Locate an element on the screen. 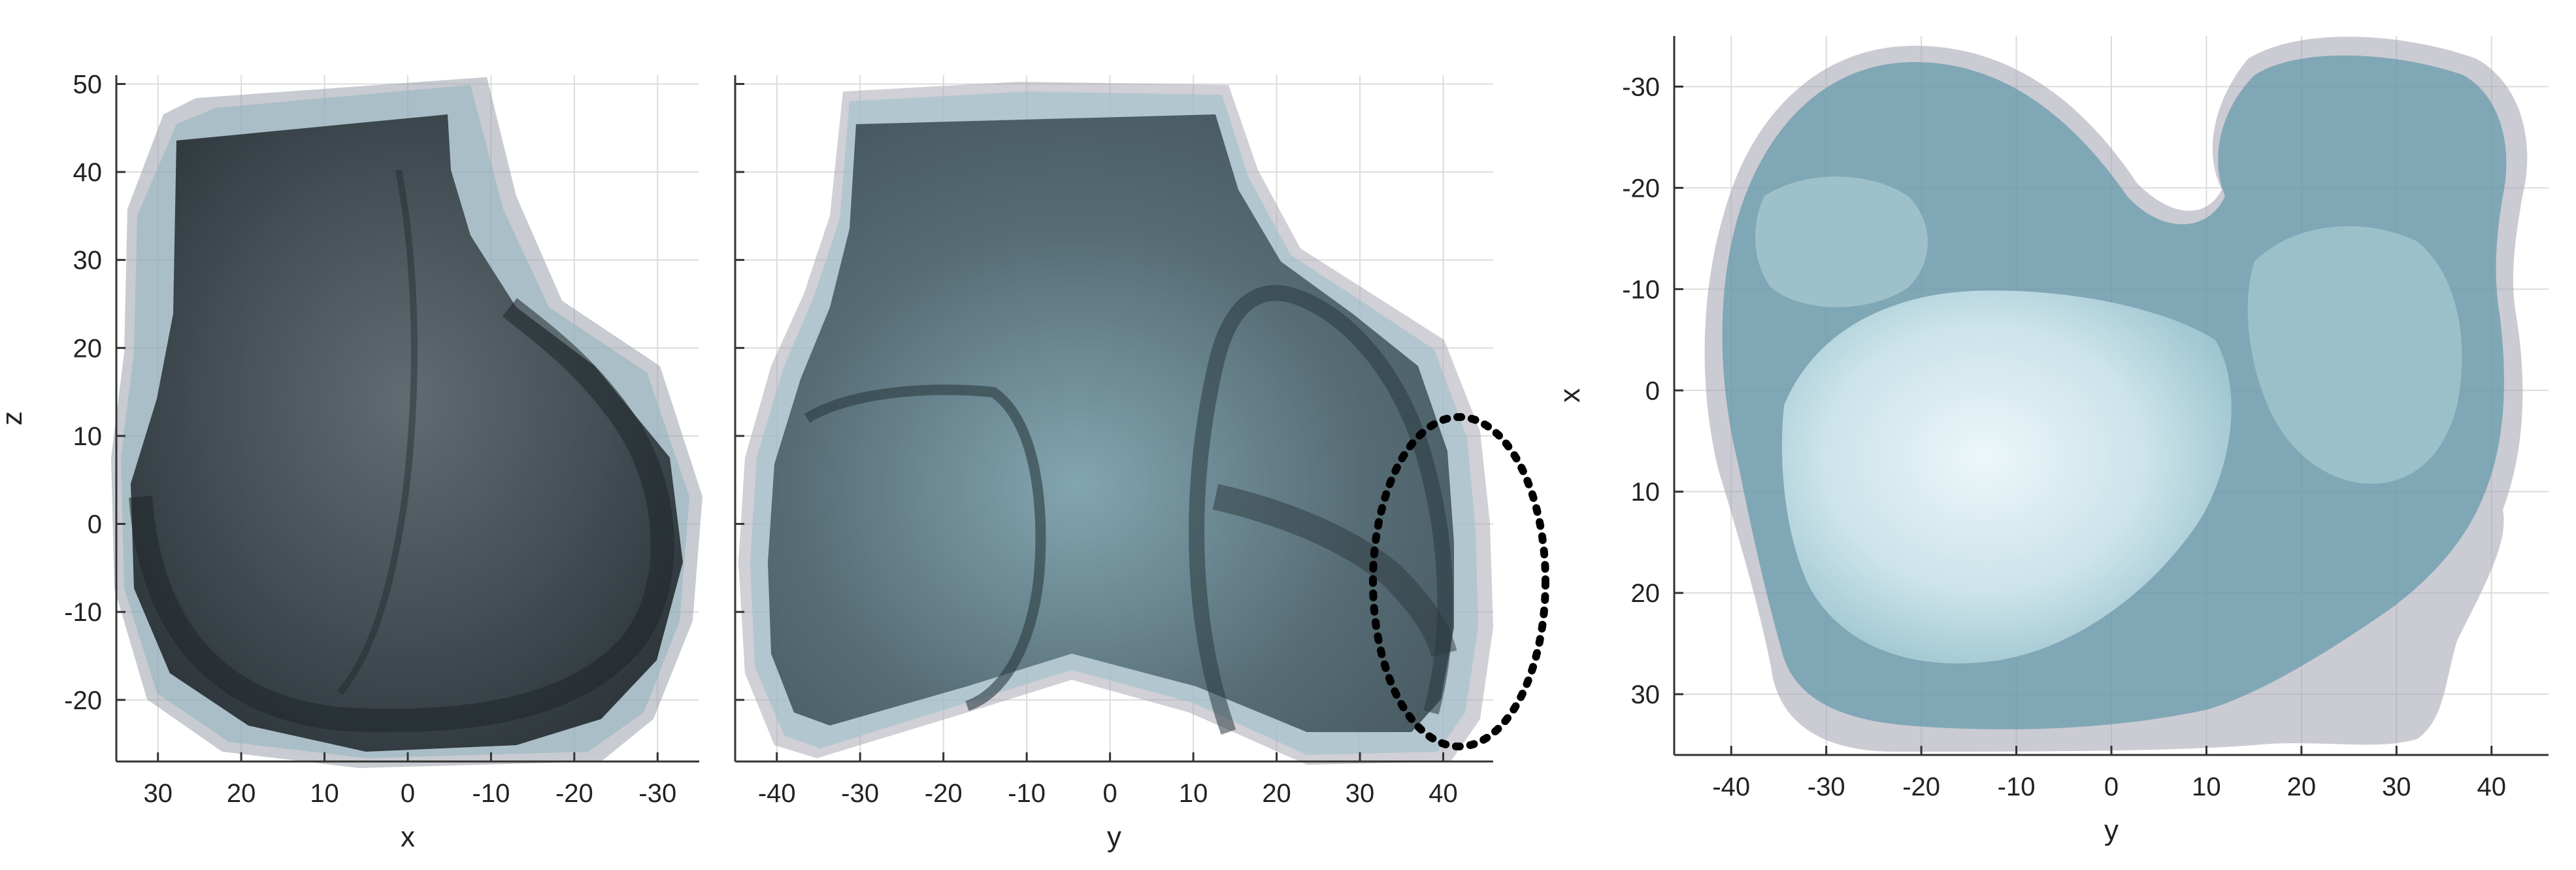 The height and width of the screenshot is (870, 2576). inner-edge is located at coordinates (377, 432).